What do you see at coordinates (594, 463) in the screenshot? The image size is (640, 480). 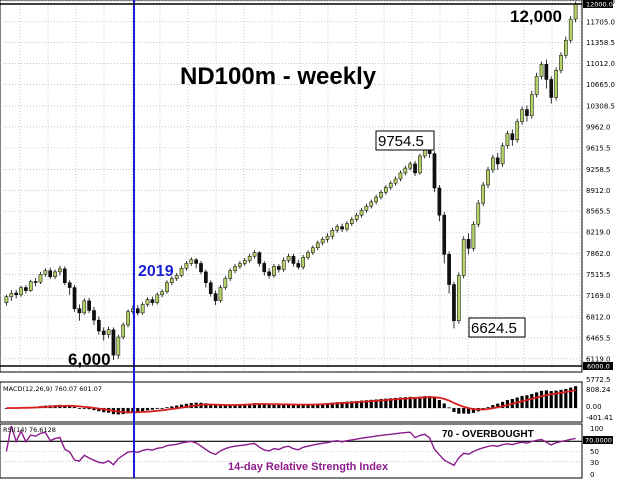 I see `rsi-tick-30: 30` at bounding box center [594, 463].